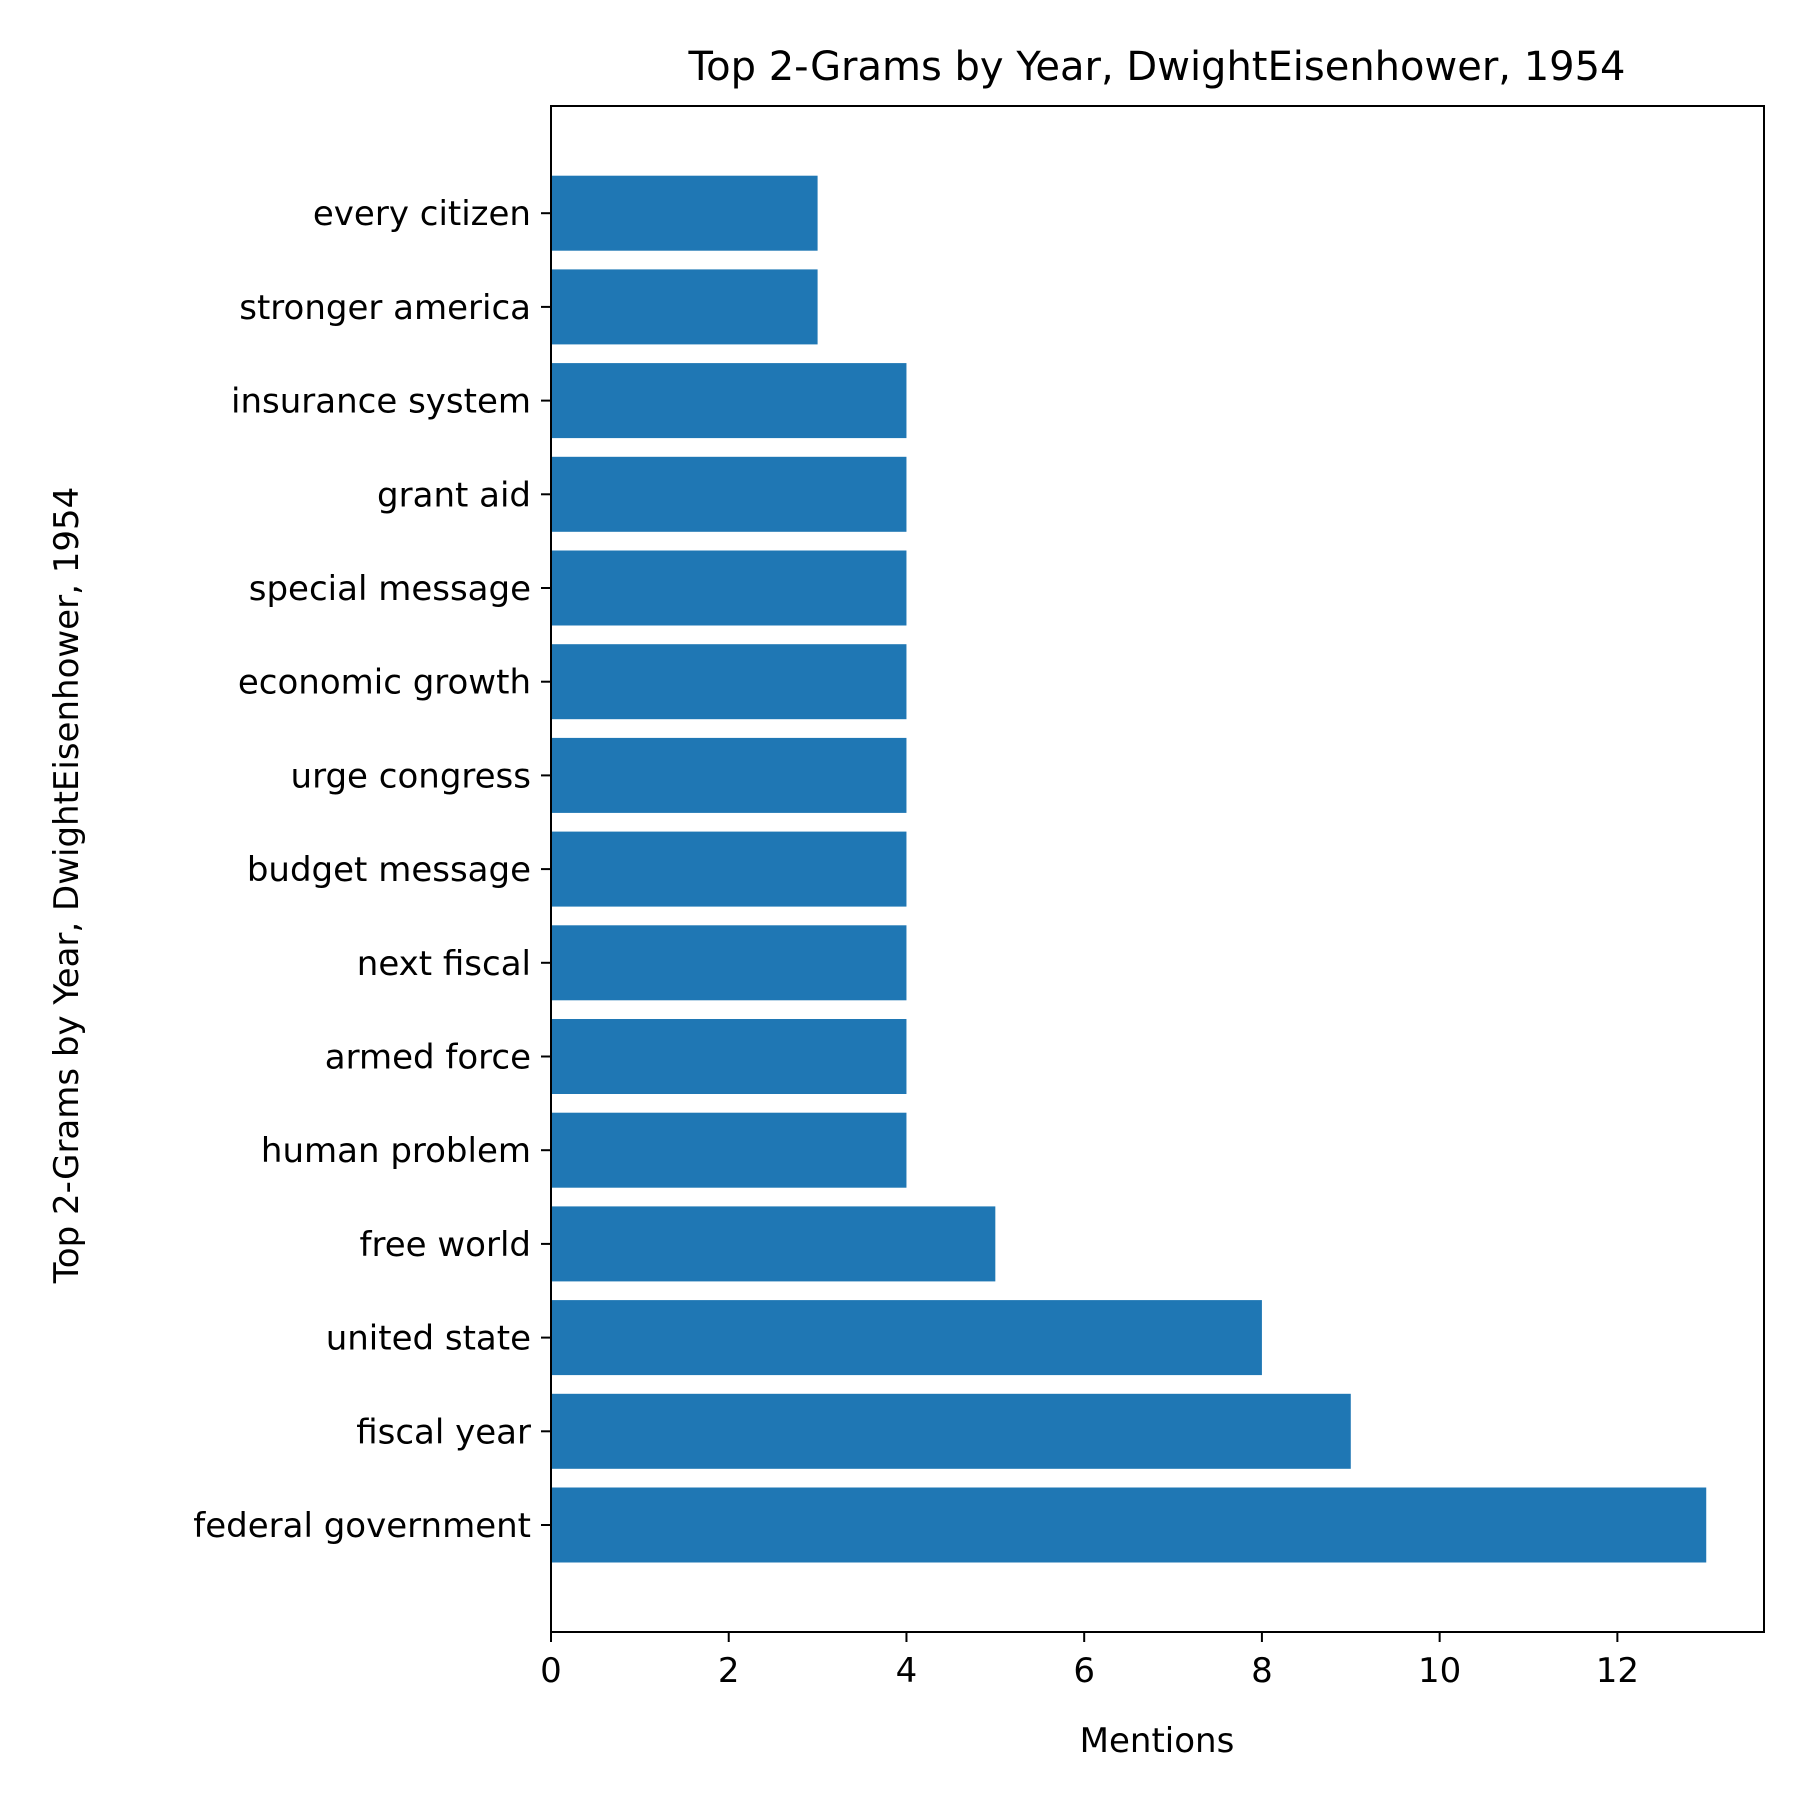 The height and width of the screenshot is (1805, 1800). Describe the element at coordinates (444, 964) in the screenshot. I see `y-tick-label: next fiscal` at that location.